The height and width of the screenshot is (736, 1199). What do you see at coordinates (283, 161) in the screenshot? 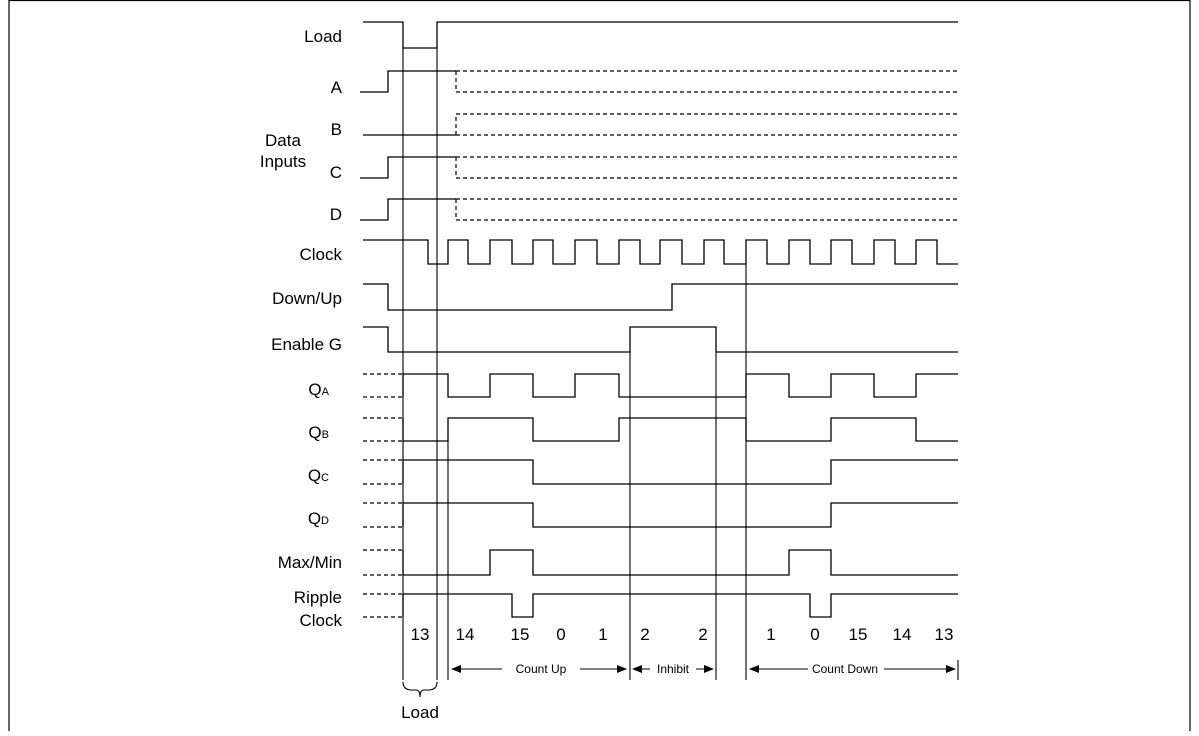
I see `label-data-inputs-2: Inputs` at bounding box center [283, 161].